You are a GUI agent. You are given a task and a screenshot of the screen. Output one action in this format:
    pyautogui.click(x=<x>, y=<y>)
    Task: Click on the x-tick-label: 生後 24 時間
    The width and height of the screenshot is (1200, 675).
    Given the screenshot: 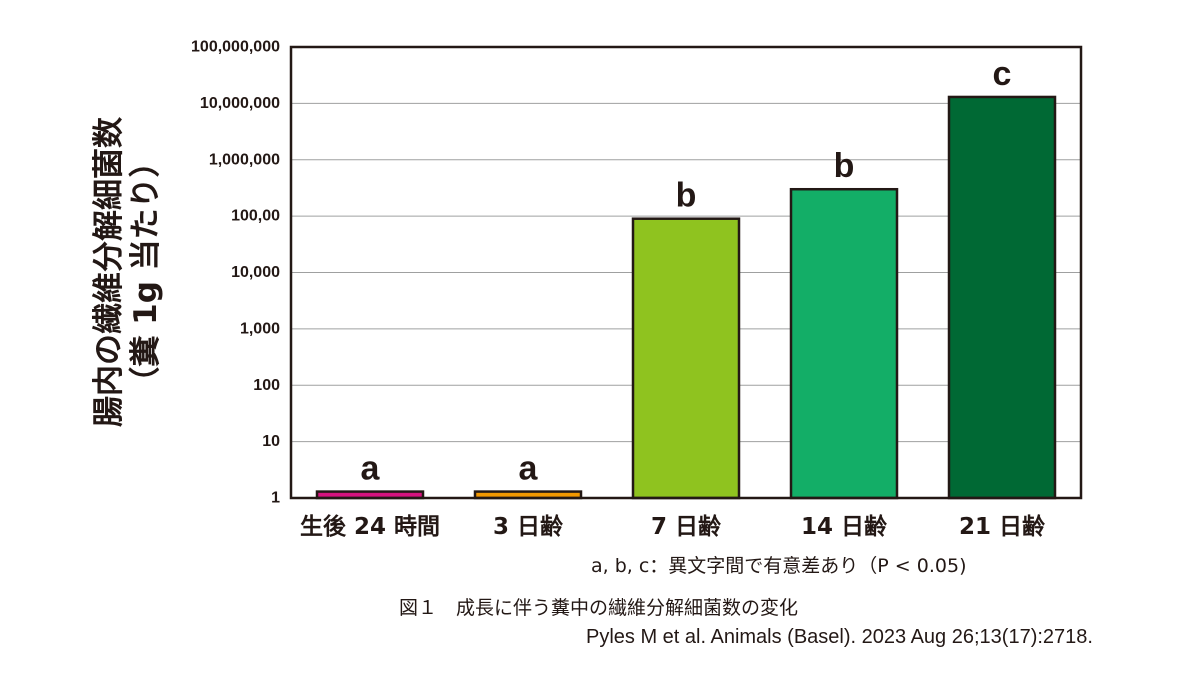 What is the action you would take?
    pyautogui.click(x=370, y=526)
    